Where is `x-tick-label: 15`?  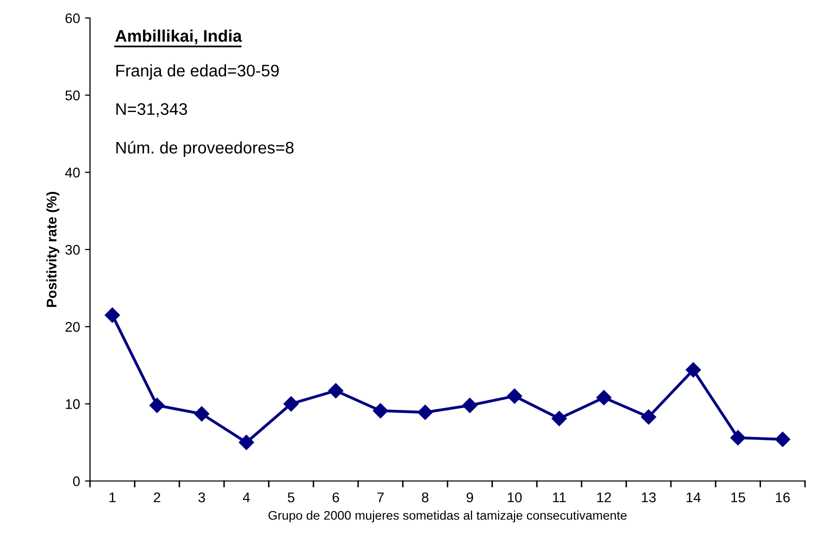 x-tick-label: 15 is located at coordinates (738, 497).